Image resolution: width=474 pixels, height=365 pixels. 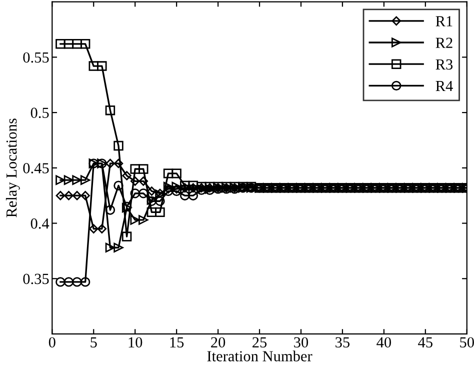 What do you see at coordinates (36, 168) in the screenshot?
I see `y-tick-label: 0.45` at bounding box center [36, 168].